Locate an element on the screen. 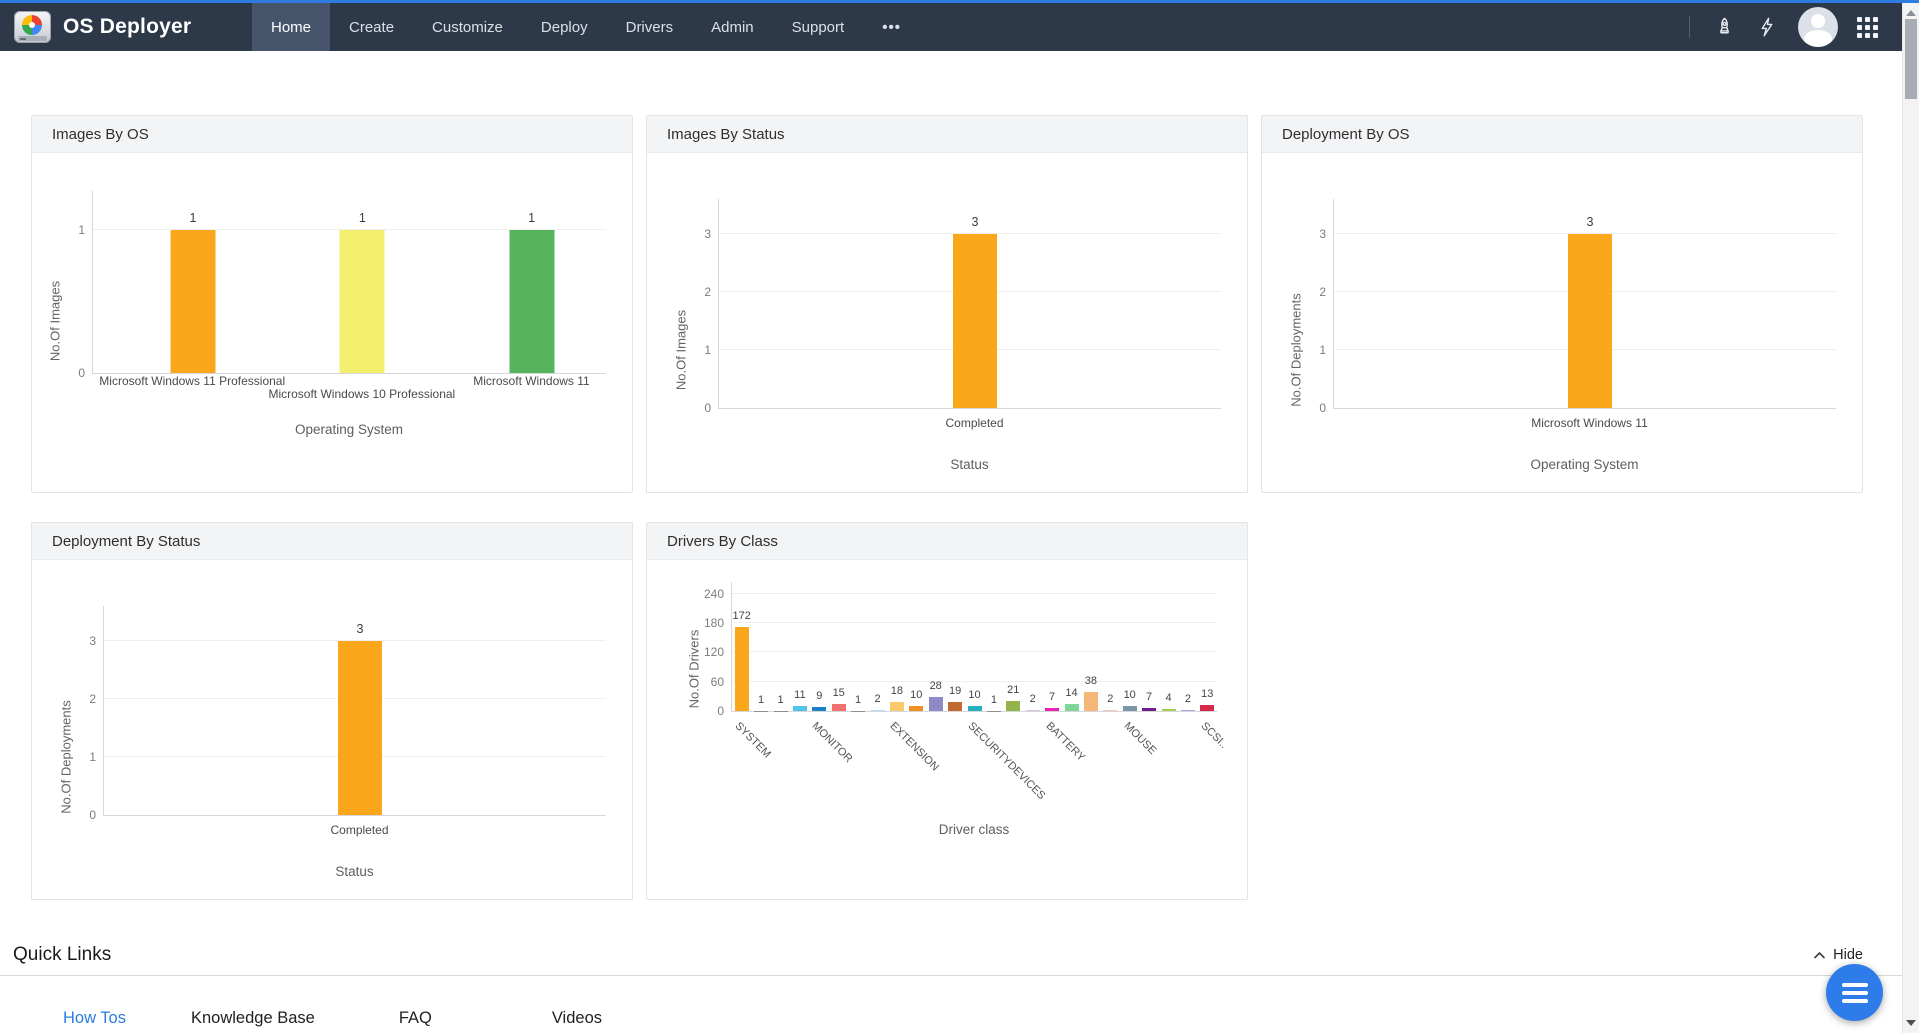 This screenshot has width=1919, height=1033. nav-item-customize: Customize is located at coordinates (467, 27).